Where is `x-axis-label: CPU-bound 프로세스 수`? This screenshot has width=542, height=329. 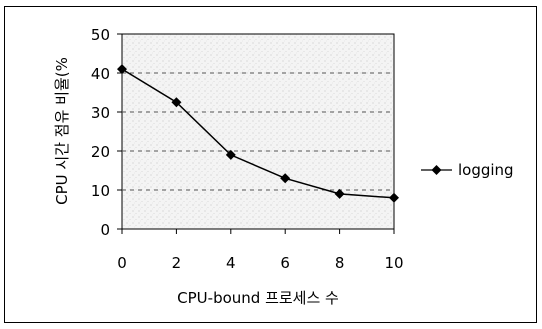
x-axis-label: CPU-bound 프로세스 수 is located at coordinates (258, 298).